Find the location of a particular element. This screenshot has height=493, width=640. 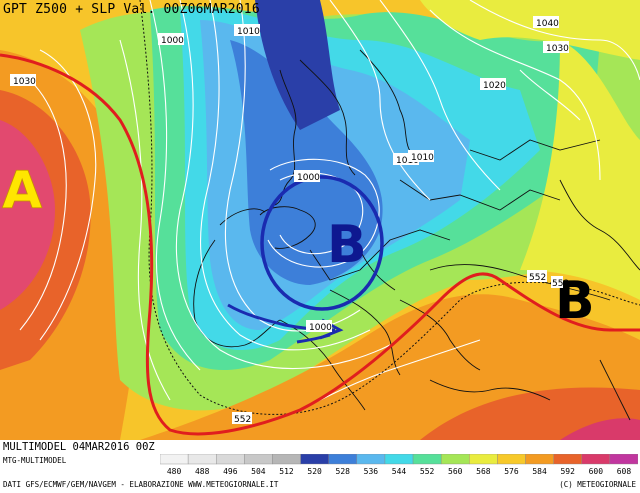

legend-tick-label: 560 is located at coordinates (455, 471).